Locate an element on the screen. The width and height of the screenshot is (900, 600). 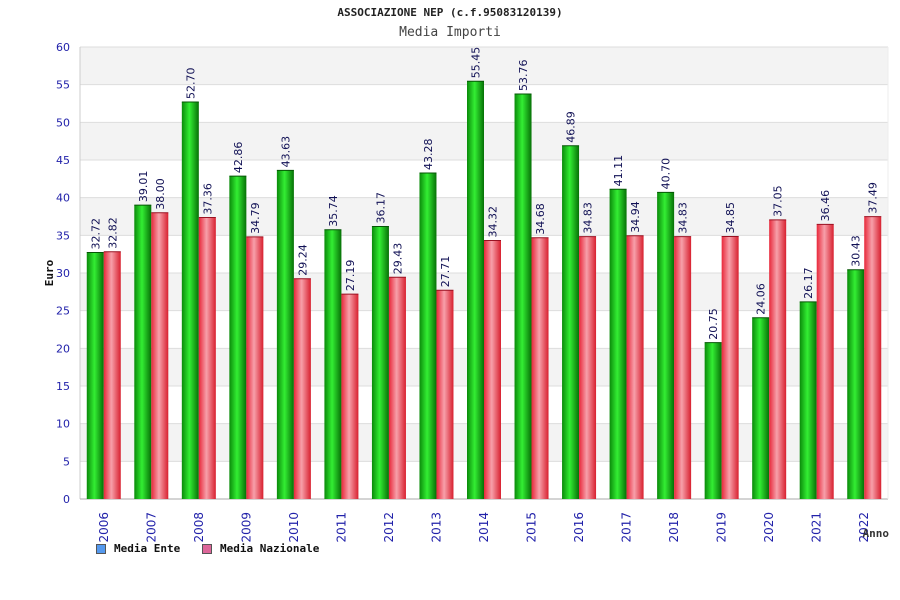
y-tick-label: 30 is located at coordinates (63, 273).